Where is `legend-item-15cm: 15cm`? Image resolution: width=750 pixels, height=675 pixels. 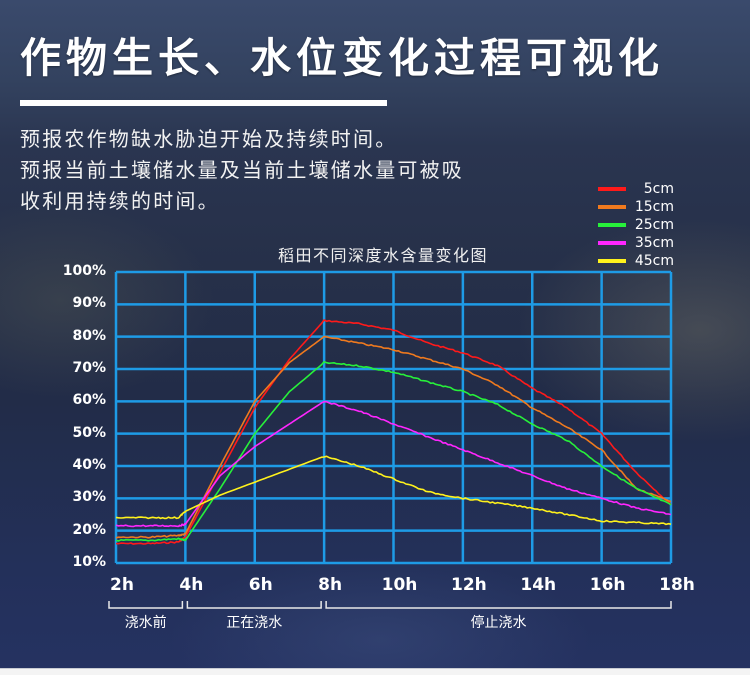 legend-item-15cm: 15cm is located at coordinates (636, 207).